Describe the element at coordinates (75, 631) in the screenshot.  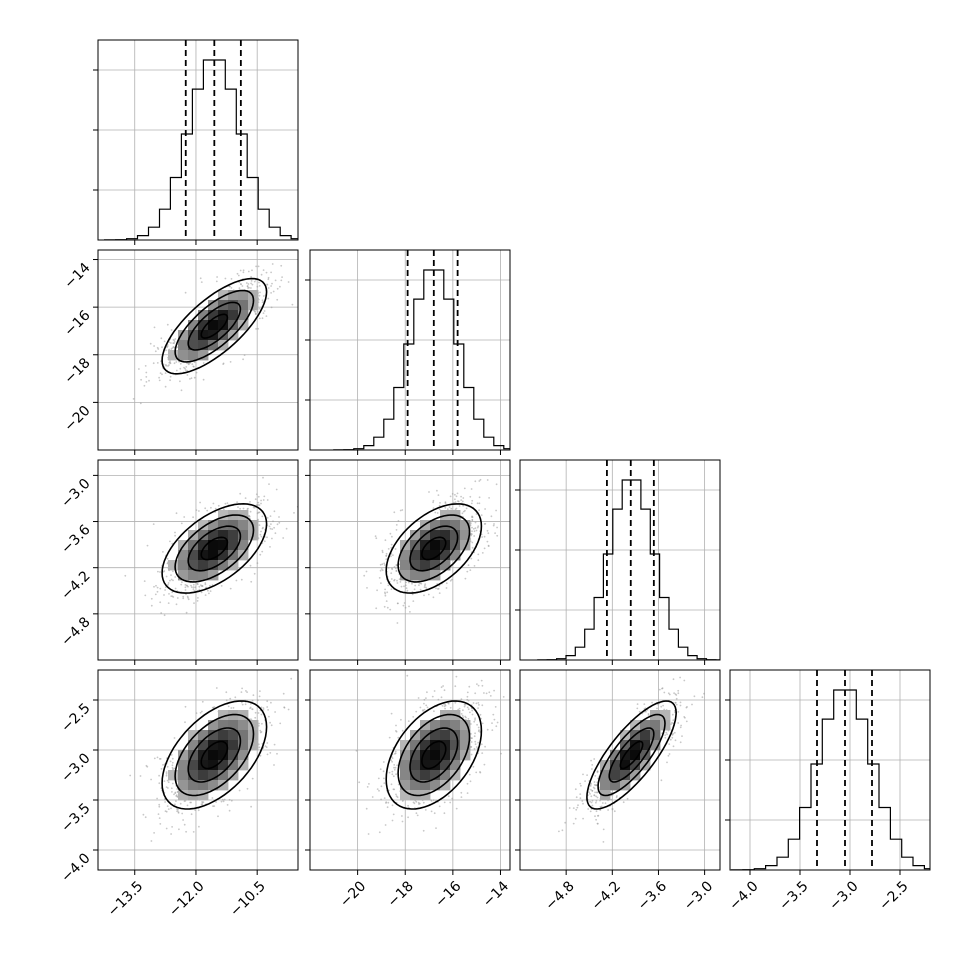
I see `y-tick-label: −4.8` at that location.